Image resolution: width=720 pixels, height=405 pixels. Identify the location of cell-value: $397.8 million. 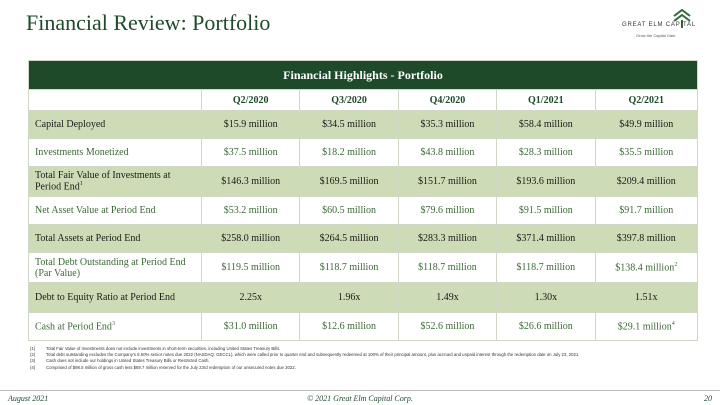
(646, 238).